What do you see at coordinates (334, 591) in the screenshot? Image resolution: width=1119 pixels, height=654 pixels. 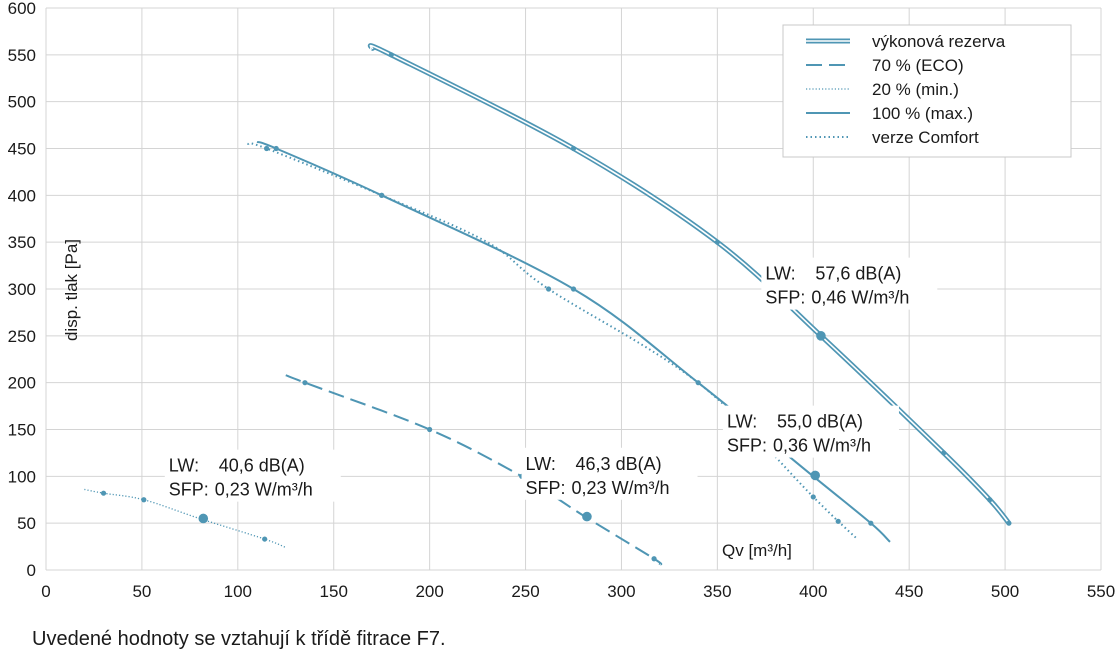 I see `x-tick-label: 150` at bounding box center [334, 591].